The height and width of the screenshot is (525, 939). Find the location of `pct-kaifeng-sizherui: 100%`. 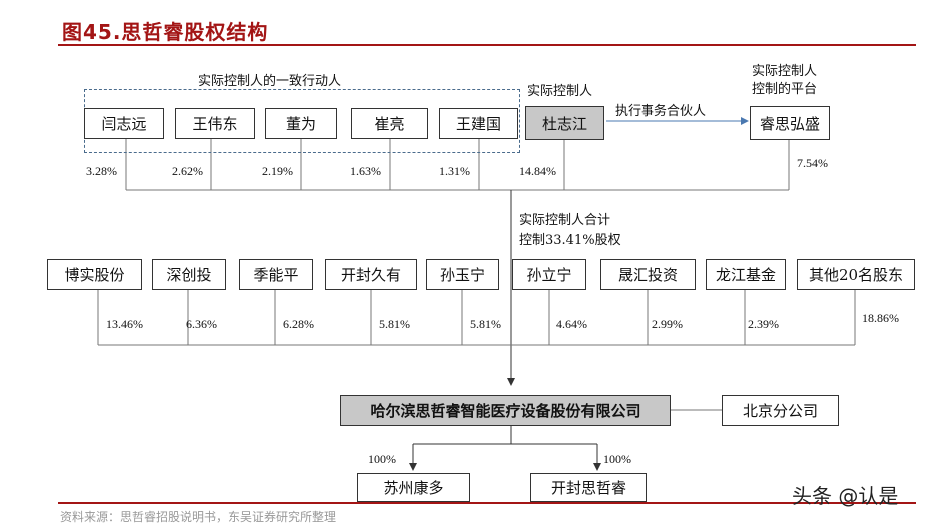

pct-kaifeng-sizherui: 100% is located at coordinates (617, 459).